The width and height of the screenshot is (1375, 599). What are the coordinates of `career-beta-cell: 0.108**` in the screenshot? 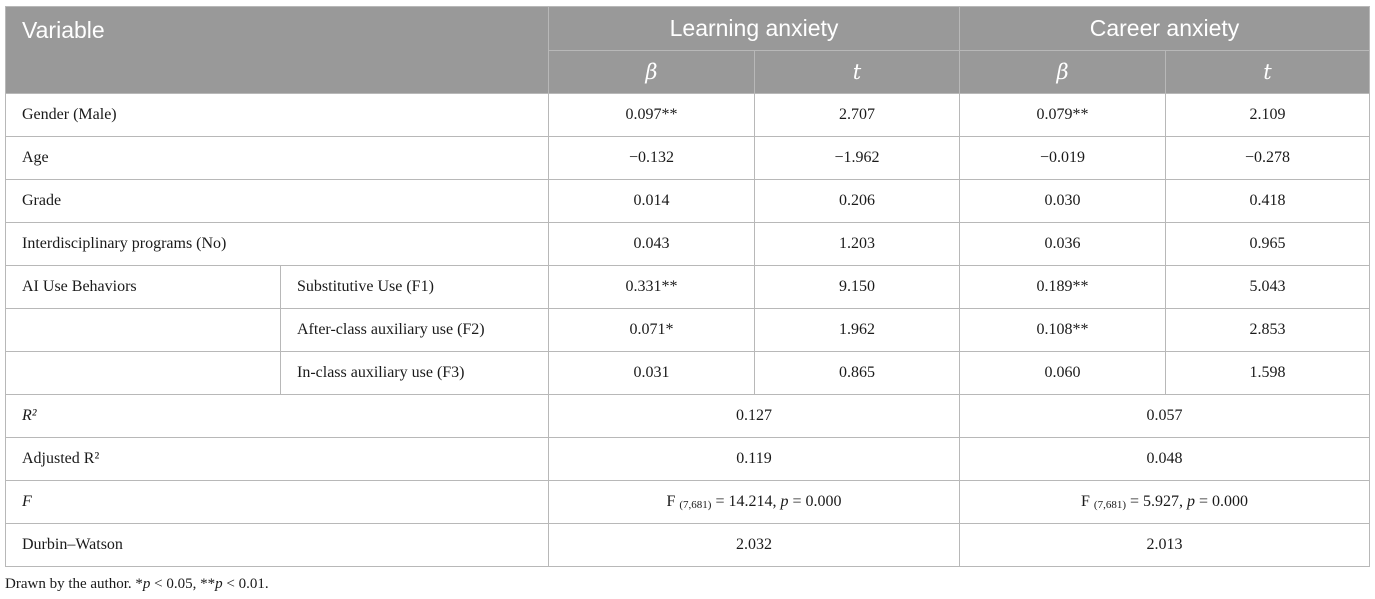 It's located at (1063, 330).